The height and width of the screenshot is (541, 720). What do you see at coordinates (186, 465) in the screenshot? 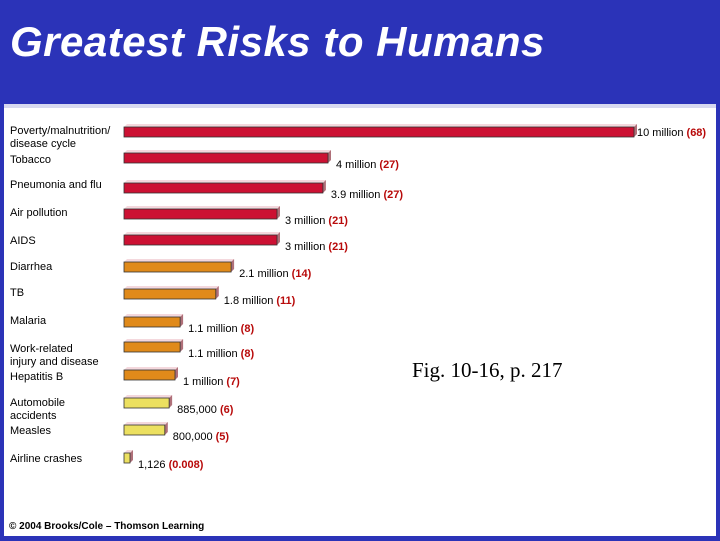
I see `percent-label: (0.008)` at bounding box center [186, 465].